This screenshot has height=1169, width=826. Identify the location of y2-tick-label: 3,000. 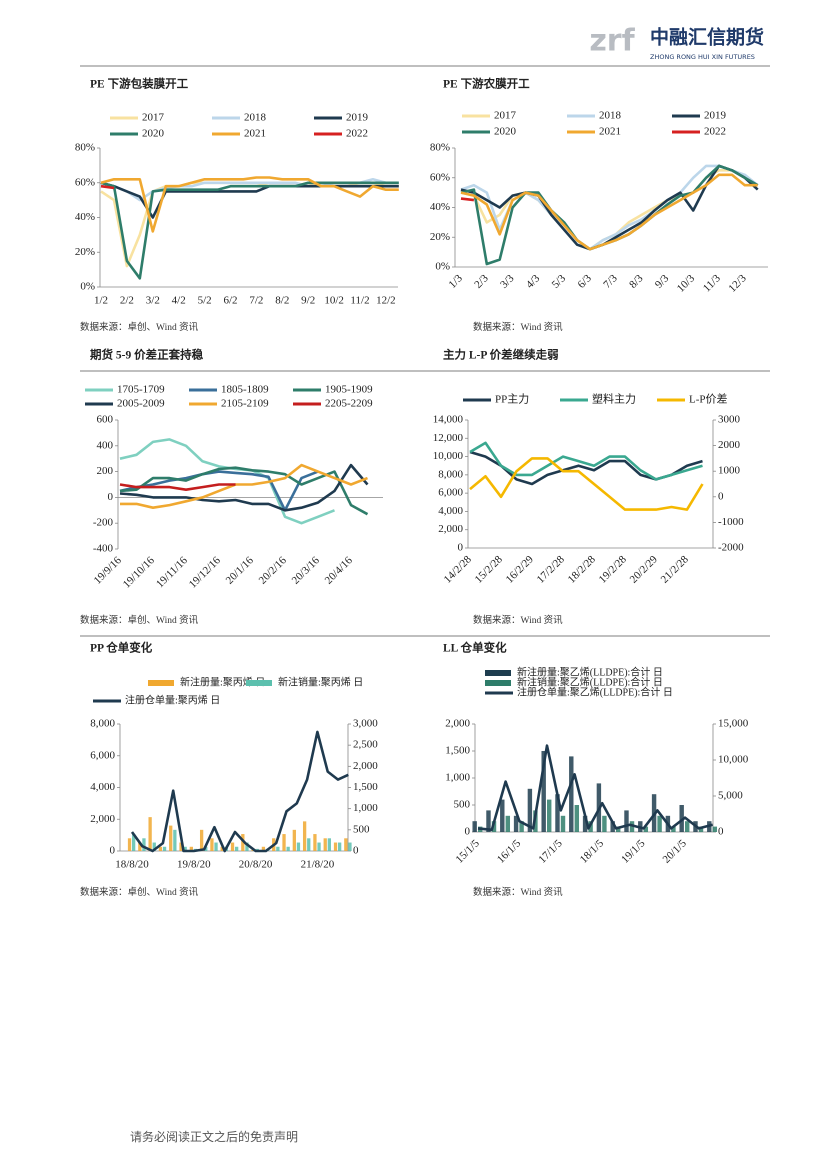
(365, 724).